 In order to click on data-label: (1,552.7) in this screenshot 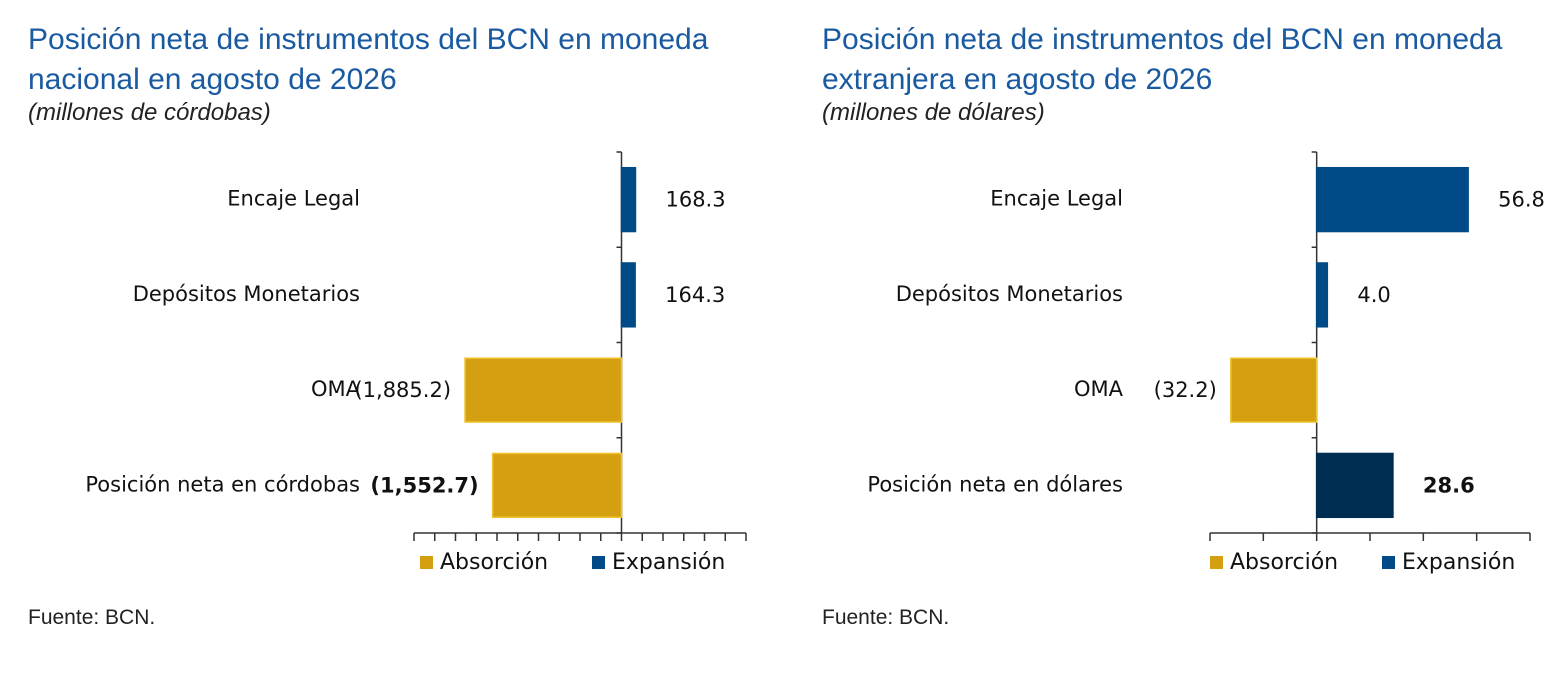, I will do `click(424, 485)`.